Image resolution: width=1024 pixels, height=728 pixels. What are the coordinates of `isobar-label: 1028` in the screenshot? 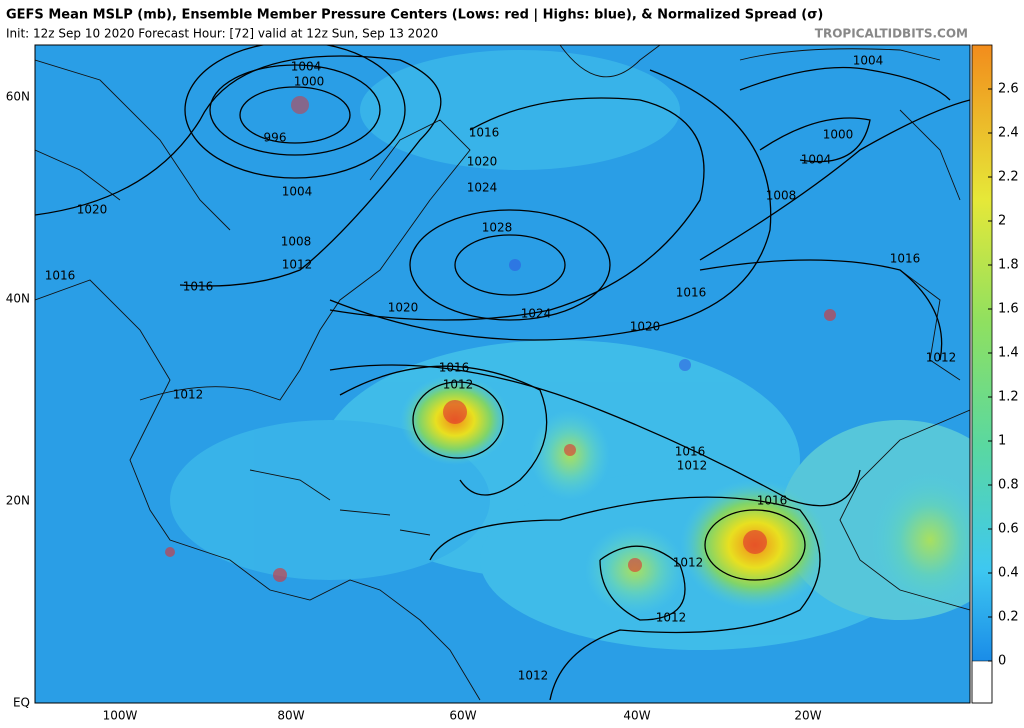 It's located at (497, 228).